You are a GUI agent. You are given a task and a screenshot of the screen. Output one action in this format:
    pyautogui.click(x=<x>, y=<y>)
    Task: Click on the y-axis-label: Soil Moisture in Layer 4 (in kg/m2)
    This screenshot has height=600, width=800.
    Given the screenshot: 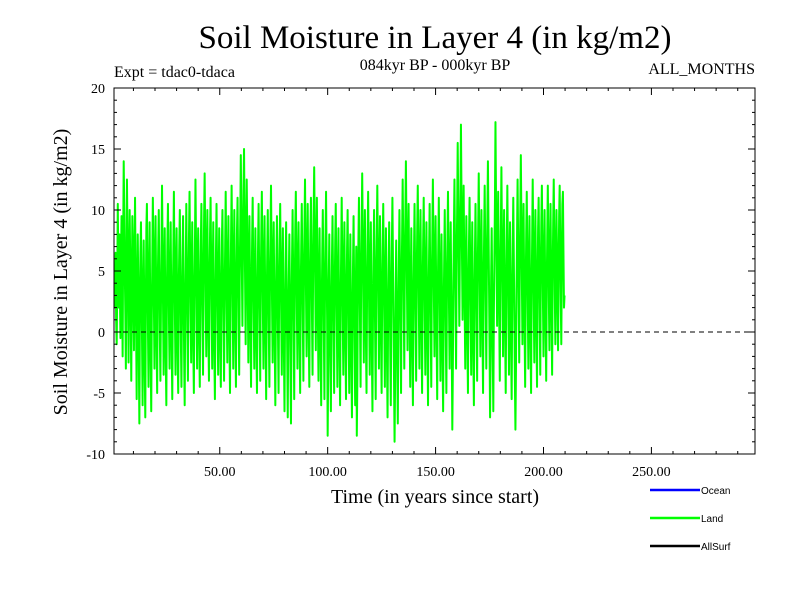 What is the action you would take?
    pyautogui.click(x=61, y=272)
    